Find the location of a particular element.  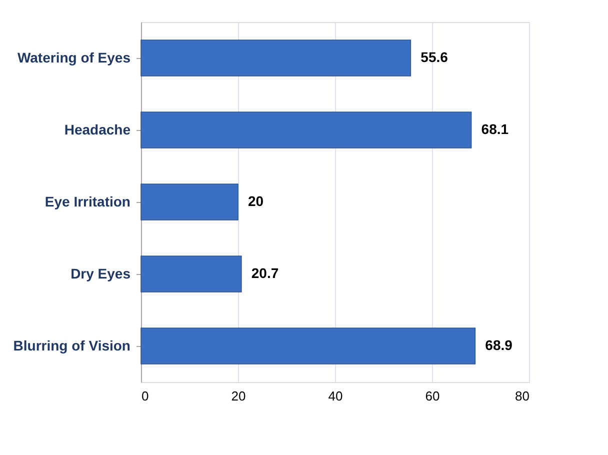

x-tick-label: 80 is located at coordinates (522, 396).